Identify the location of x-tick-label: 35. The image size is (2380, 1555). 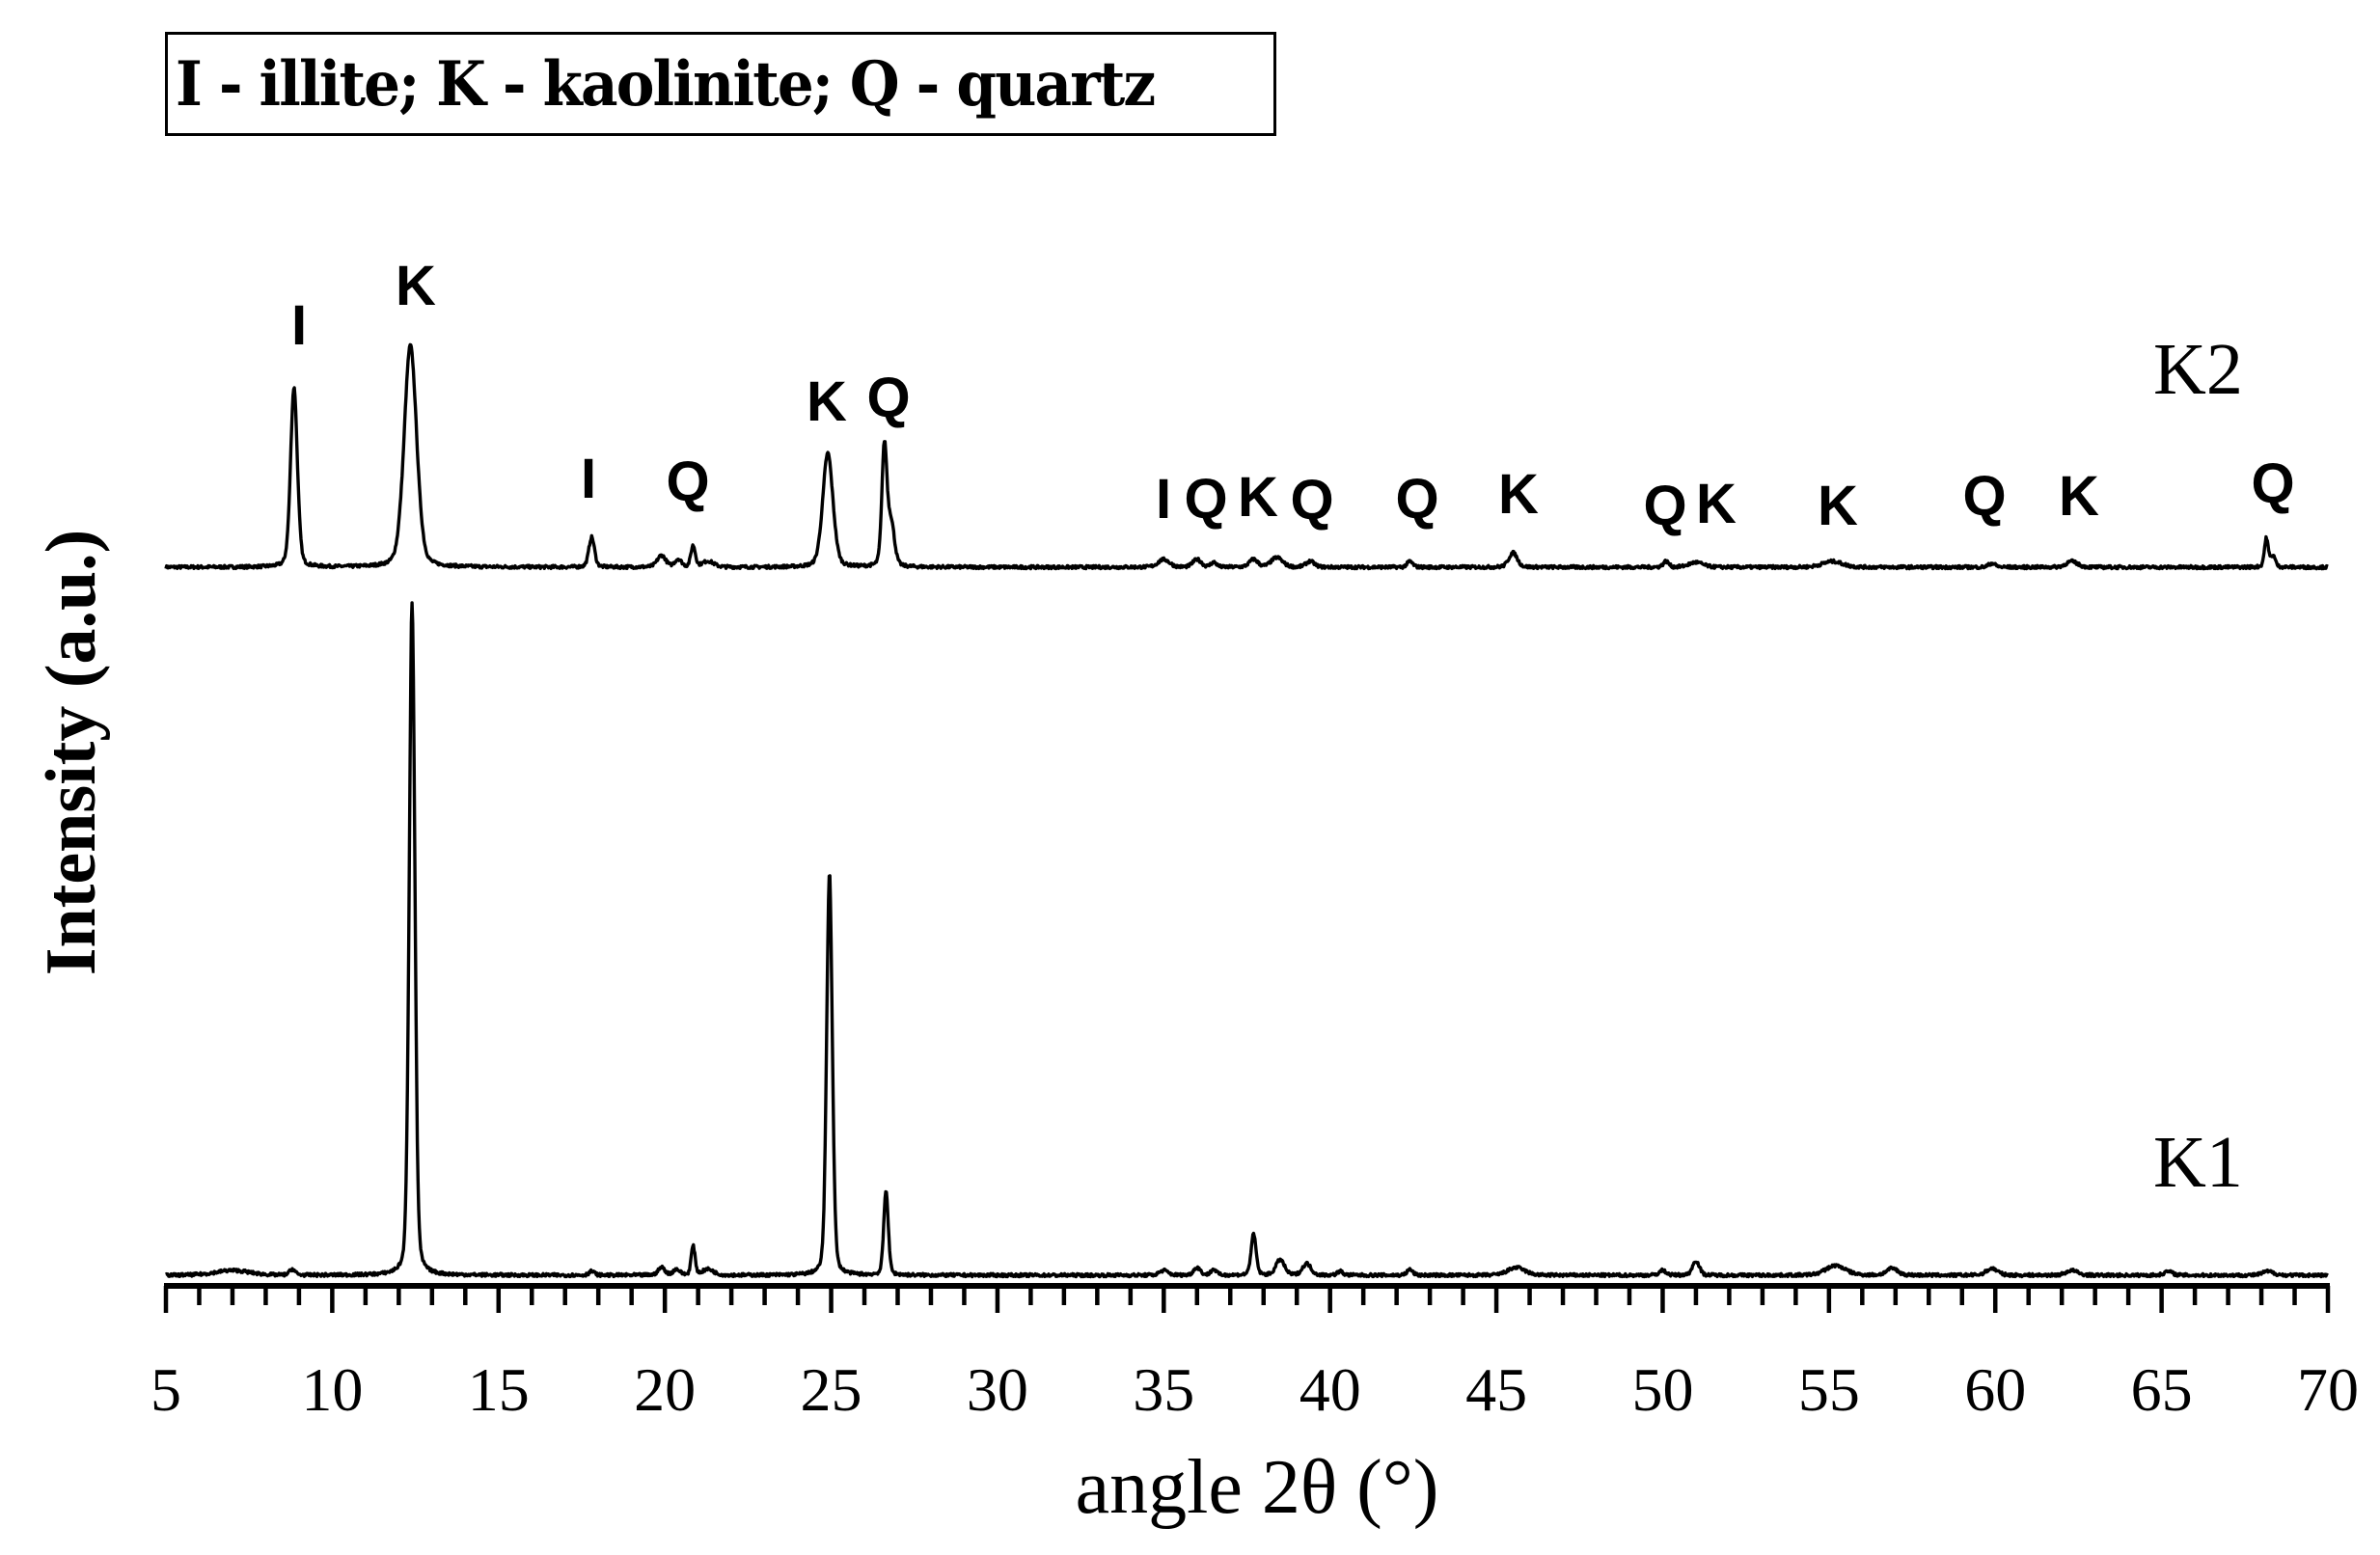
(1163, 1389).